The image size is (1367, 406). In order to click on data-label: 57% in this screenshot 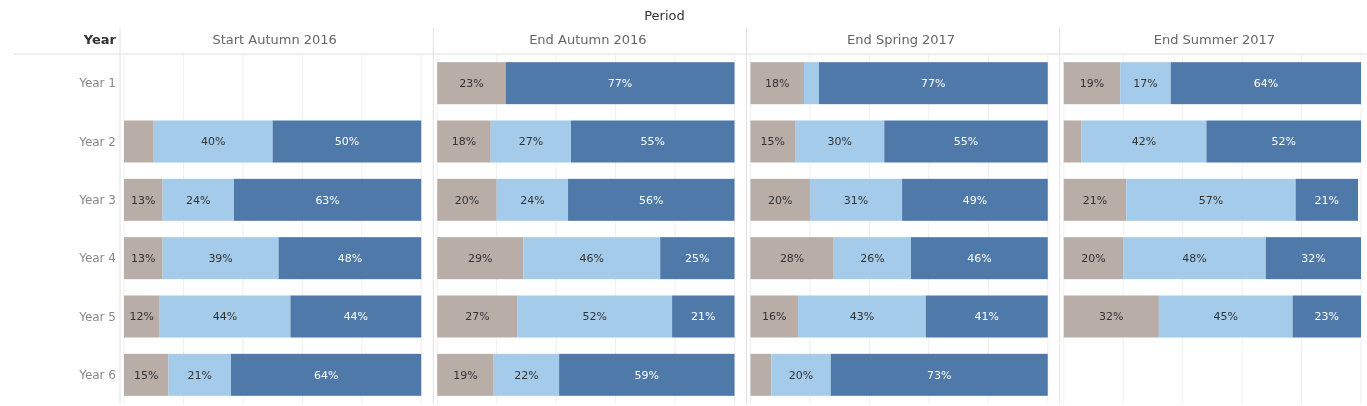, I will do `click(1211, 200)`.